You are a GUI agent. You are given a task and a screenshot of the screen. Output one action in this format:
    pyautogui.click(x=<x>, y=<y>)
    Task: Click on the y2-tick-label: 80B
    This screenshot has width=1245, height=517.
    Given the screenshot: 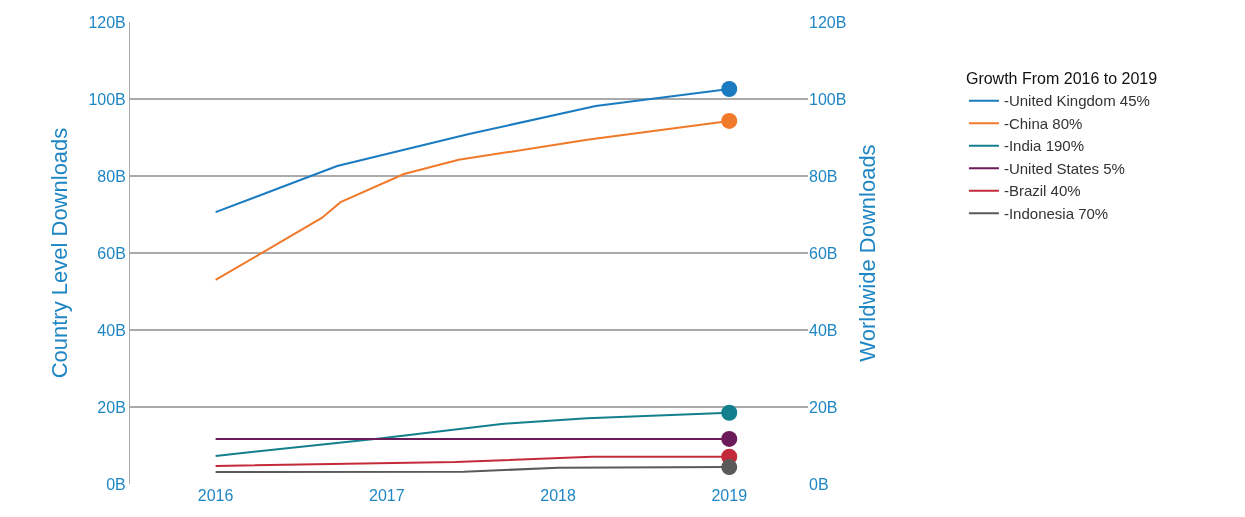 What is the action you would take?
    pyautogui.click(x=823, y=176)
    